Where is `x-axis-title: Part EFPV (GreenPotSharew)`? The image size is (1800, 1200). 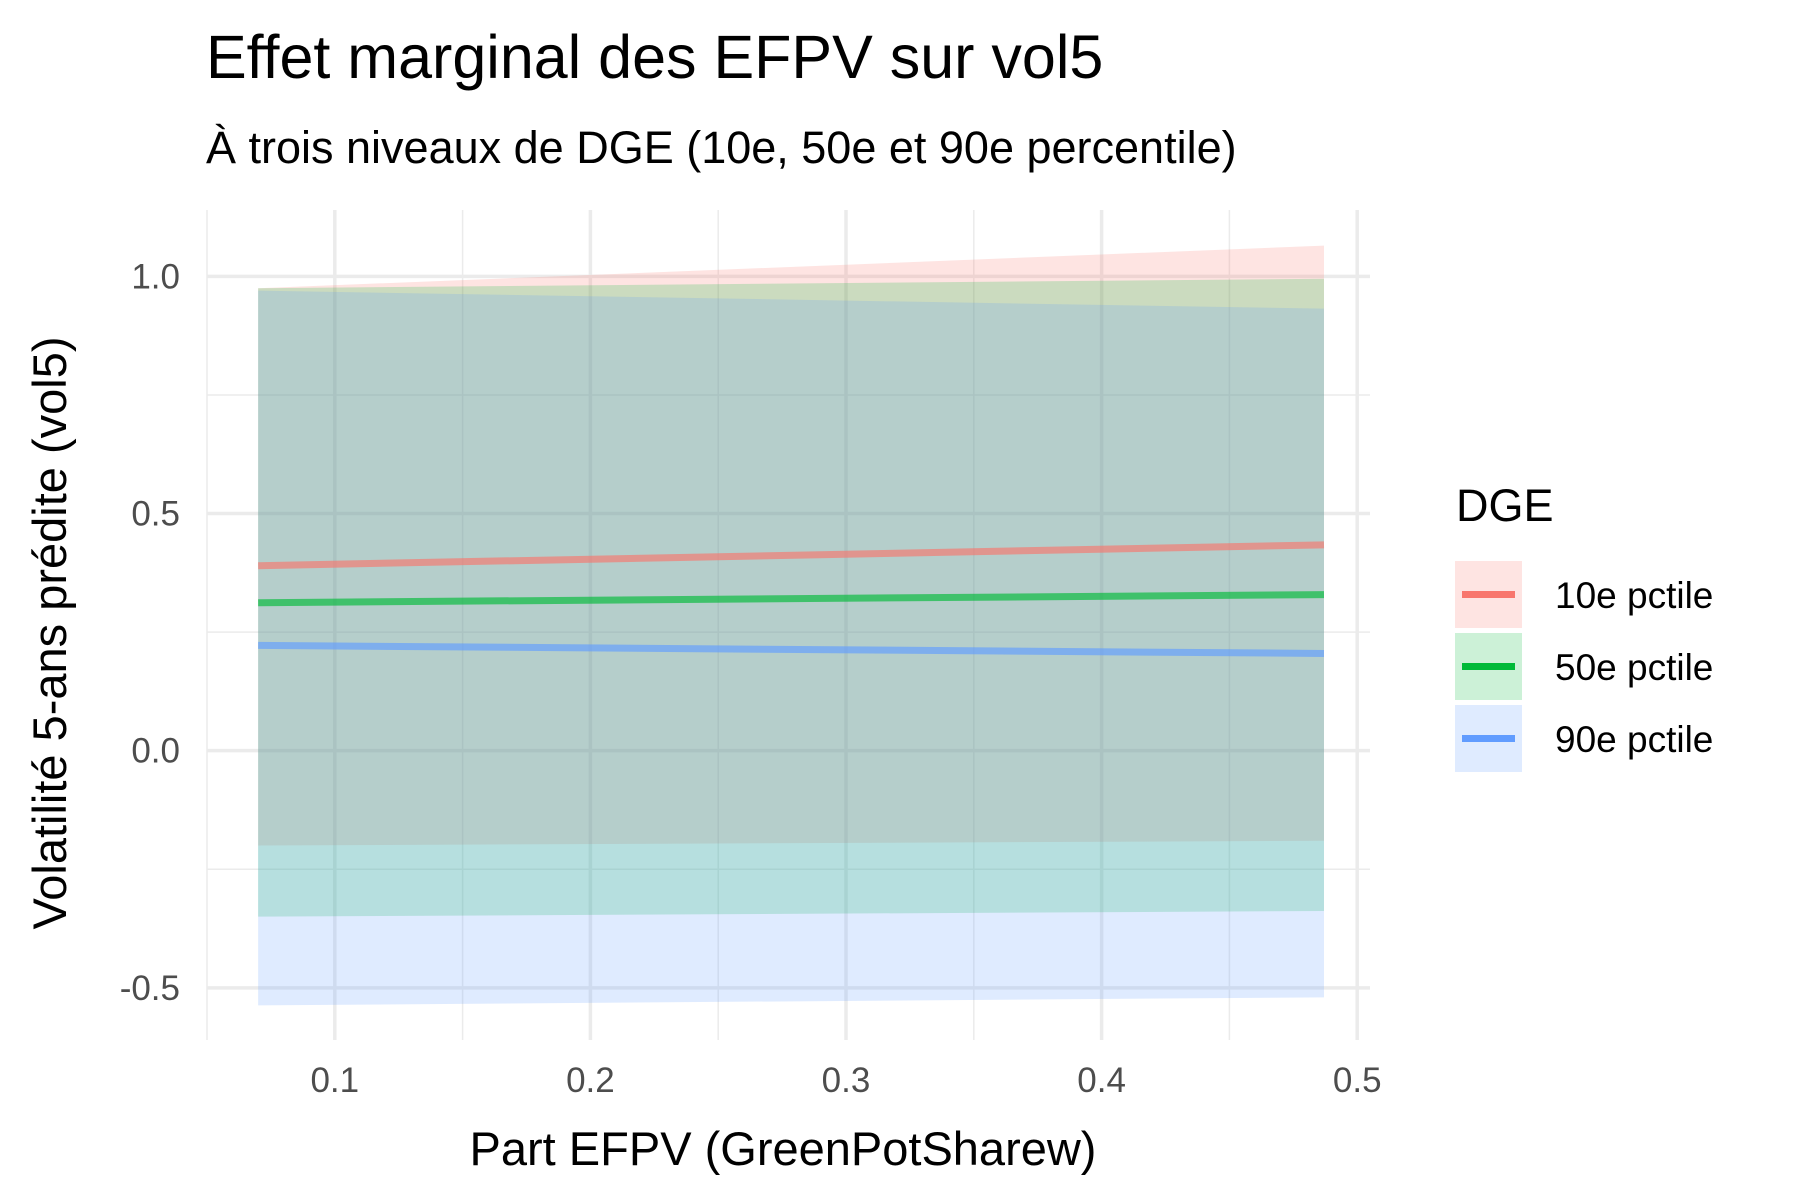
x-axis-title: Part EFPV (GreenPotSharew) is located at coordinates (783, 1148).